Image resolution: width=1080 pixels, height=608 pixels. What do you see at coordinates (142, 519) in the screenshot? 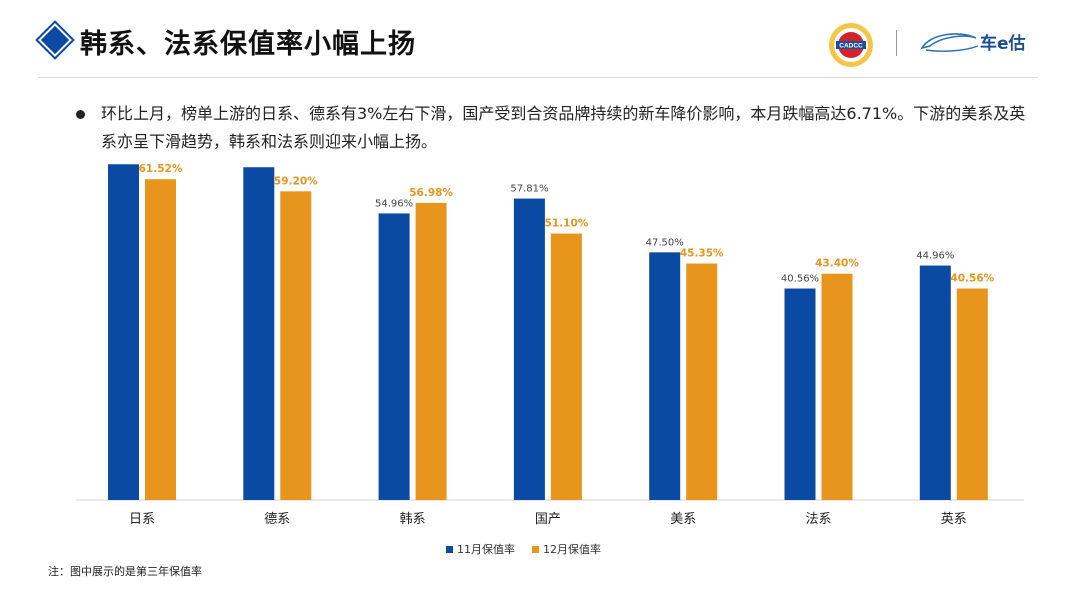
I see `x-tick-label-0: 日系` at bounding box center [142, 519].